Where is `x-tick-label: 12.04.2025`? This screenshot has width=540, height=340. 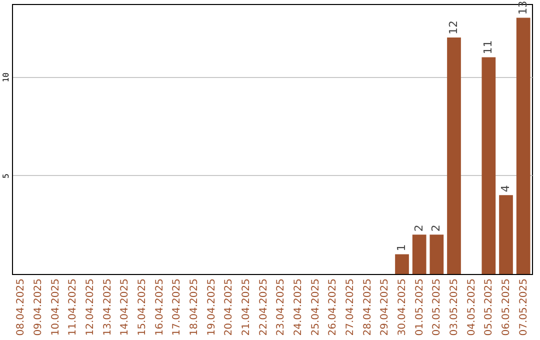
x-tick-label: 12.04.2025 is located at coordinates (90, 307).